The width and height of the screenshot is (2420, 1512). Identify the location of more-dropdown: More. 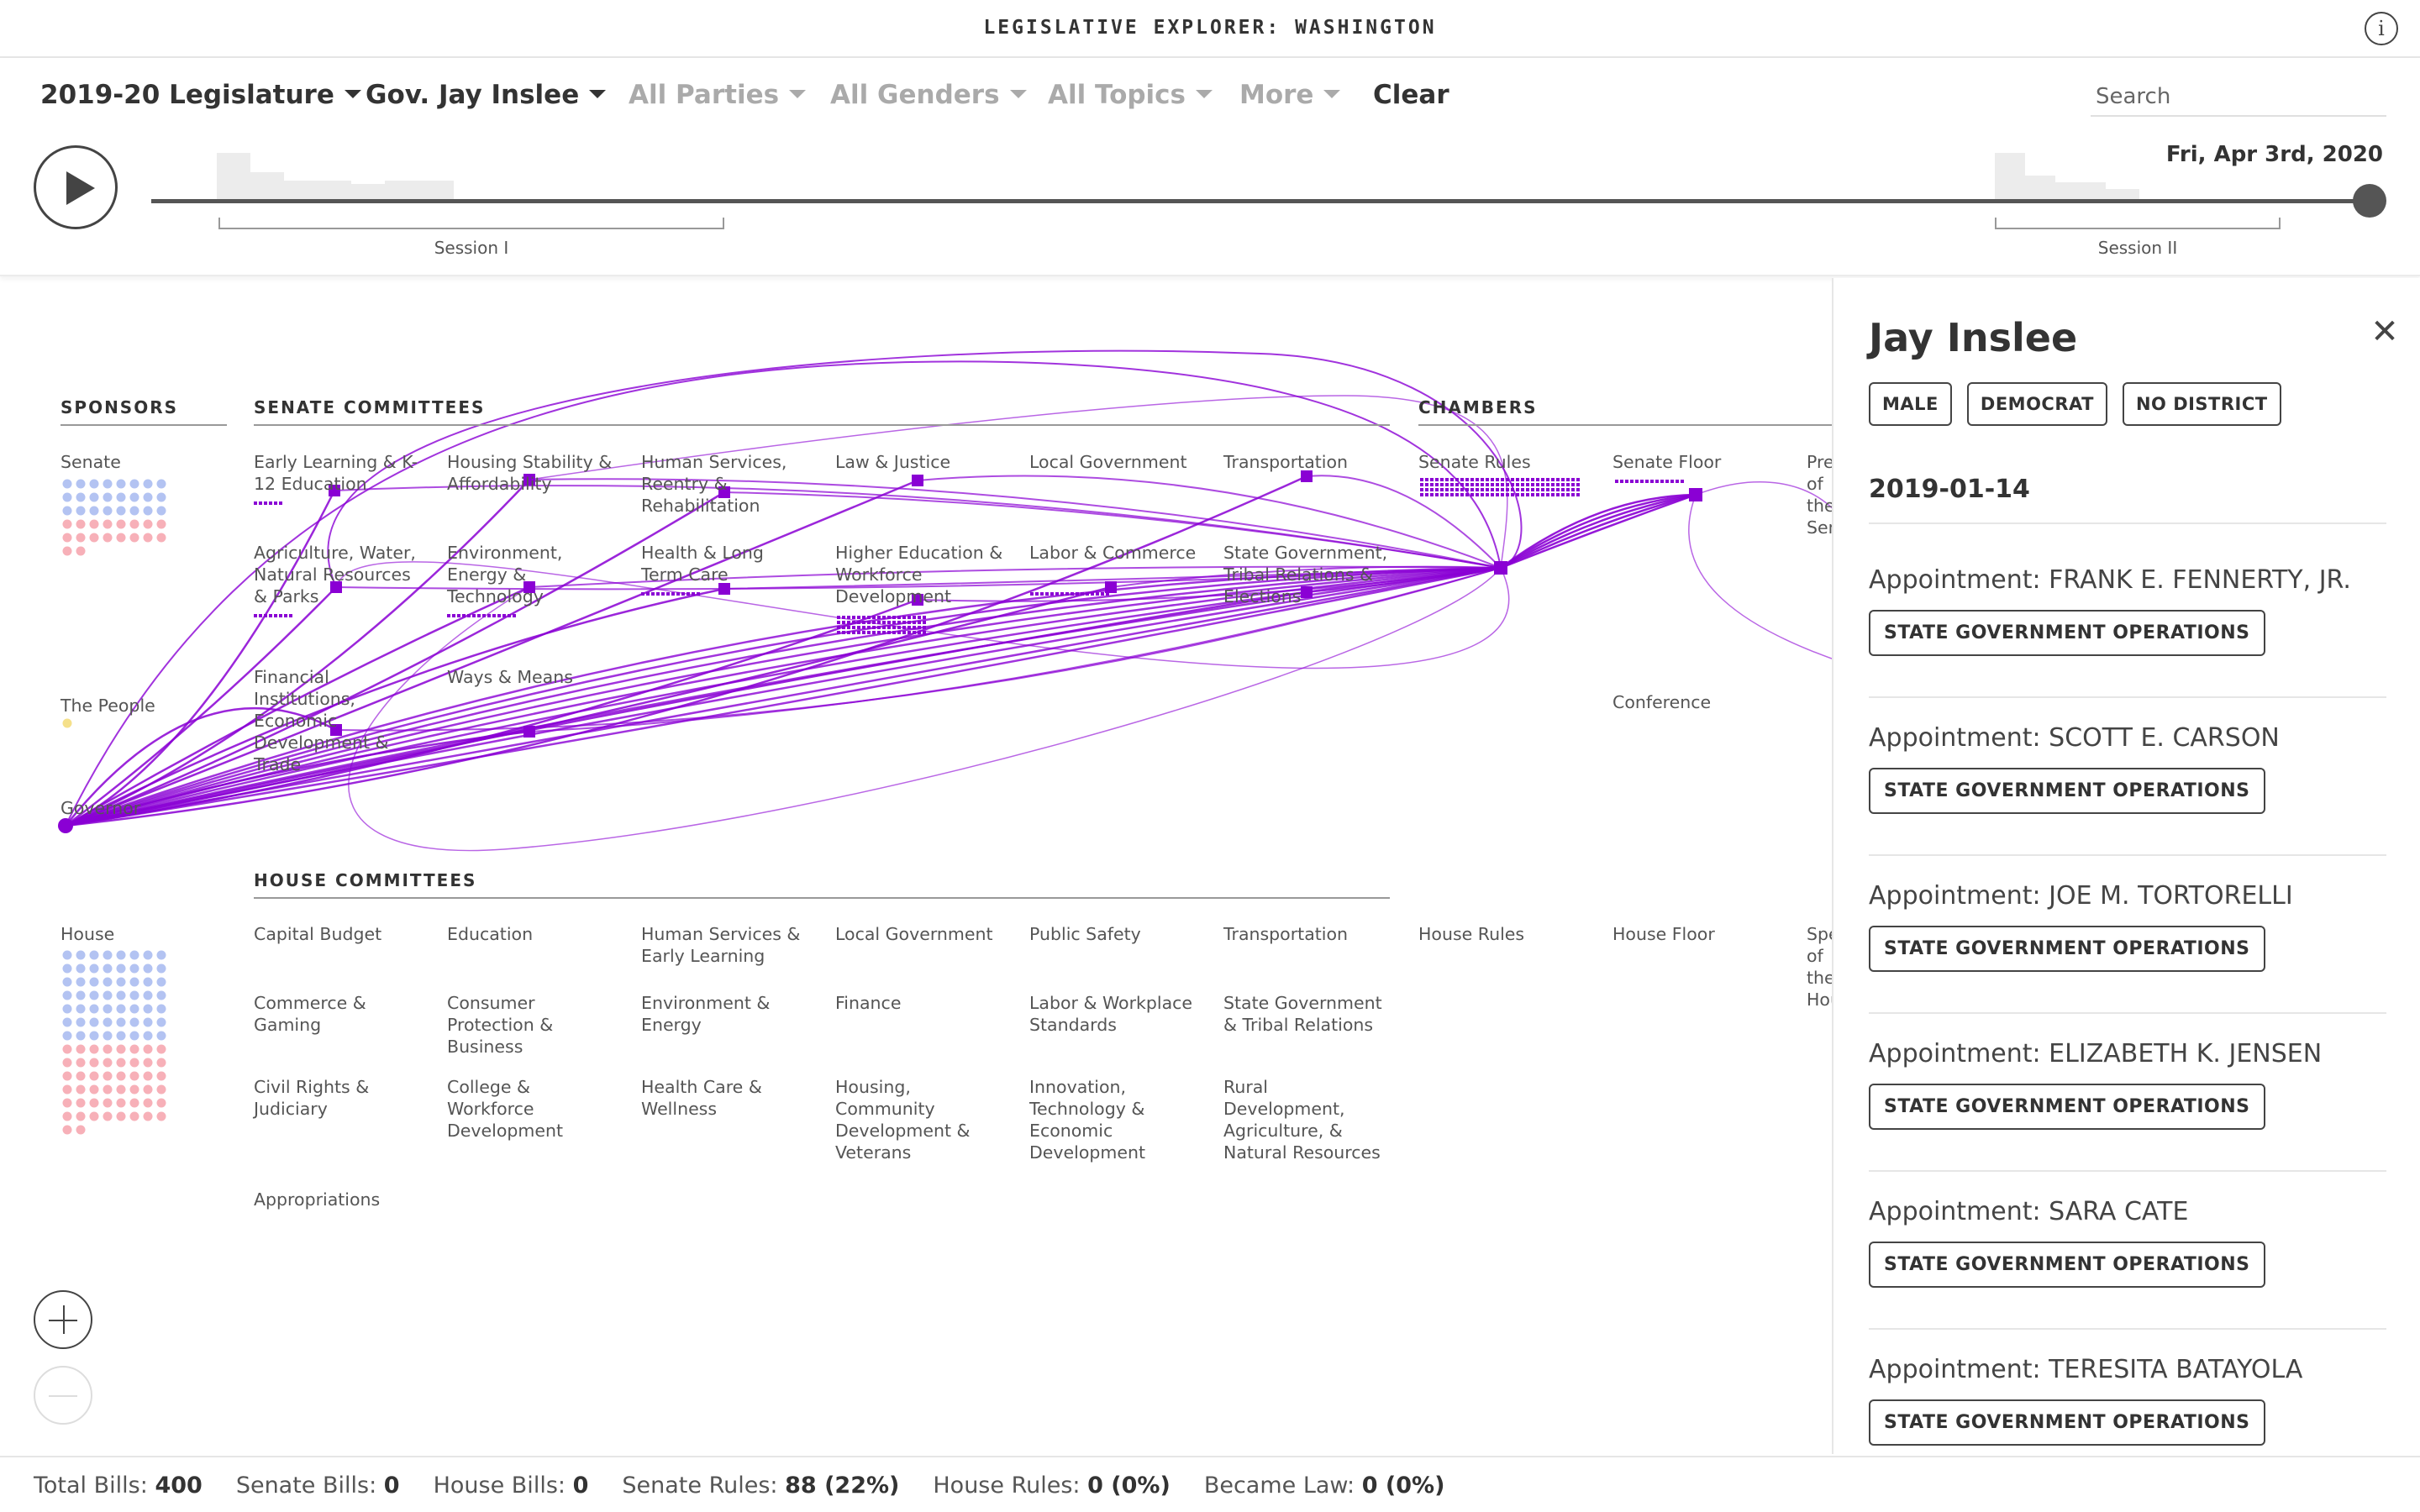
(1290, 95).